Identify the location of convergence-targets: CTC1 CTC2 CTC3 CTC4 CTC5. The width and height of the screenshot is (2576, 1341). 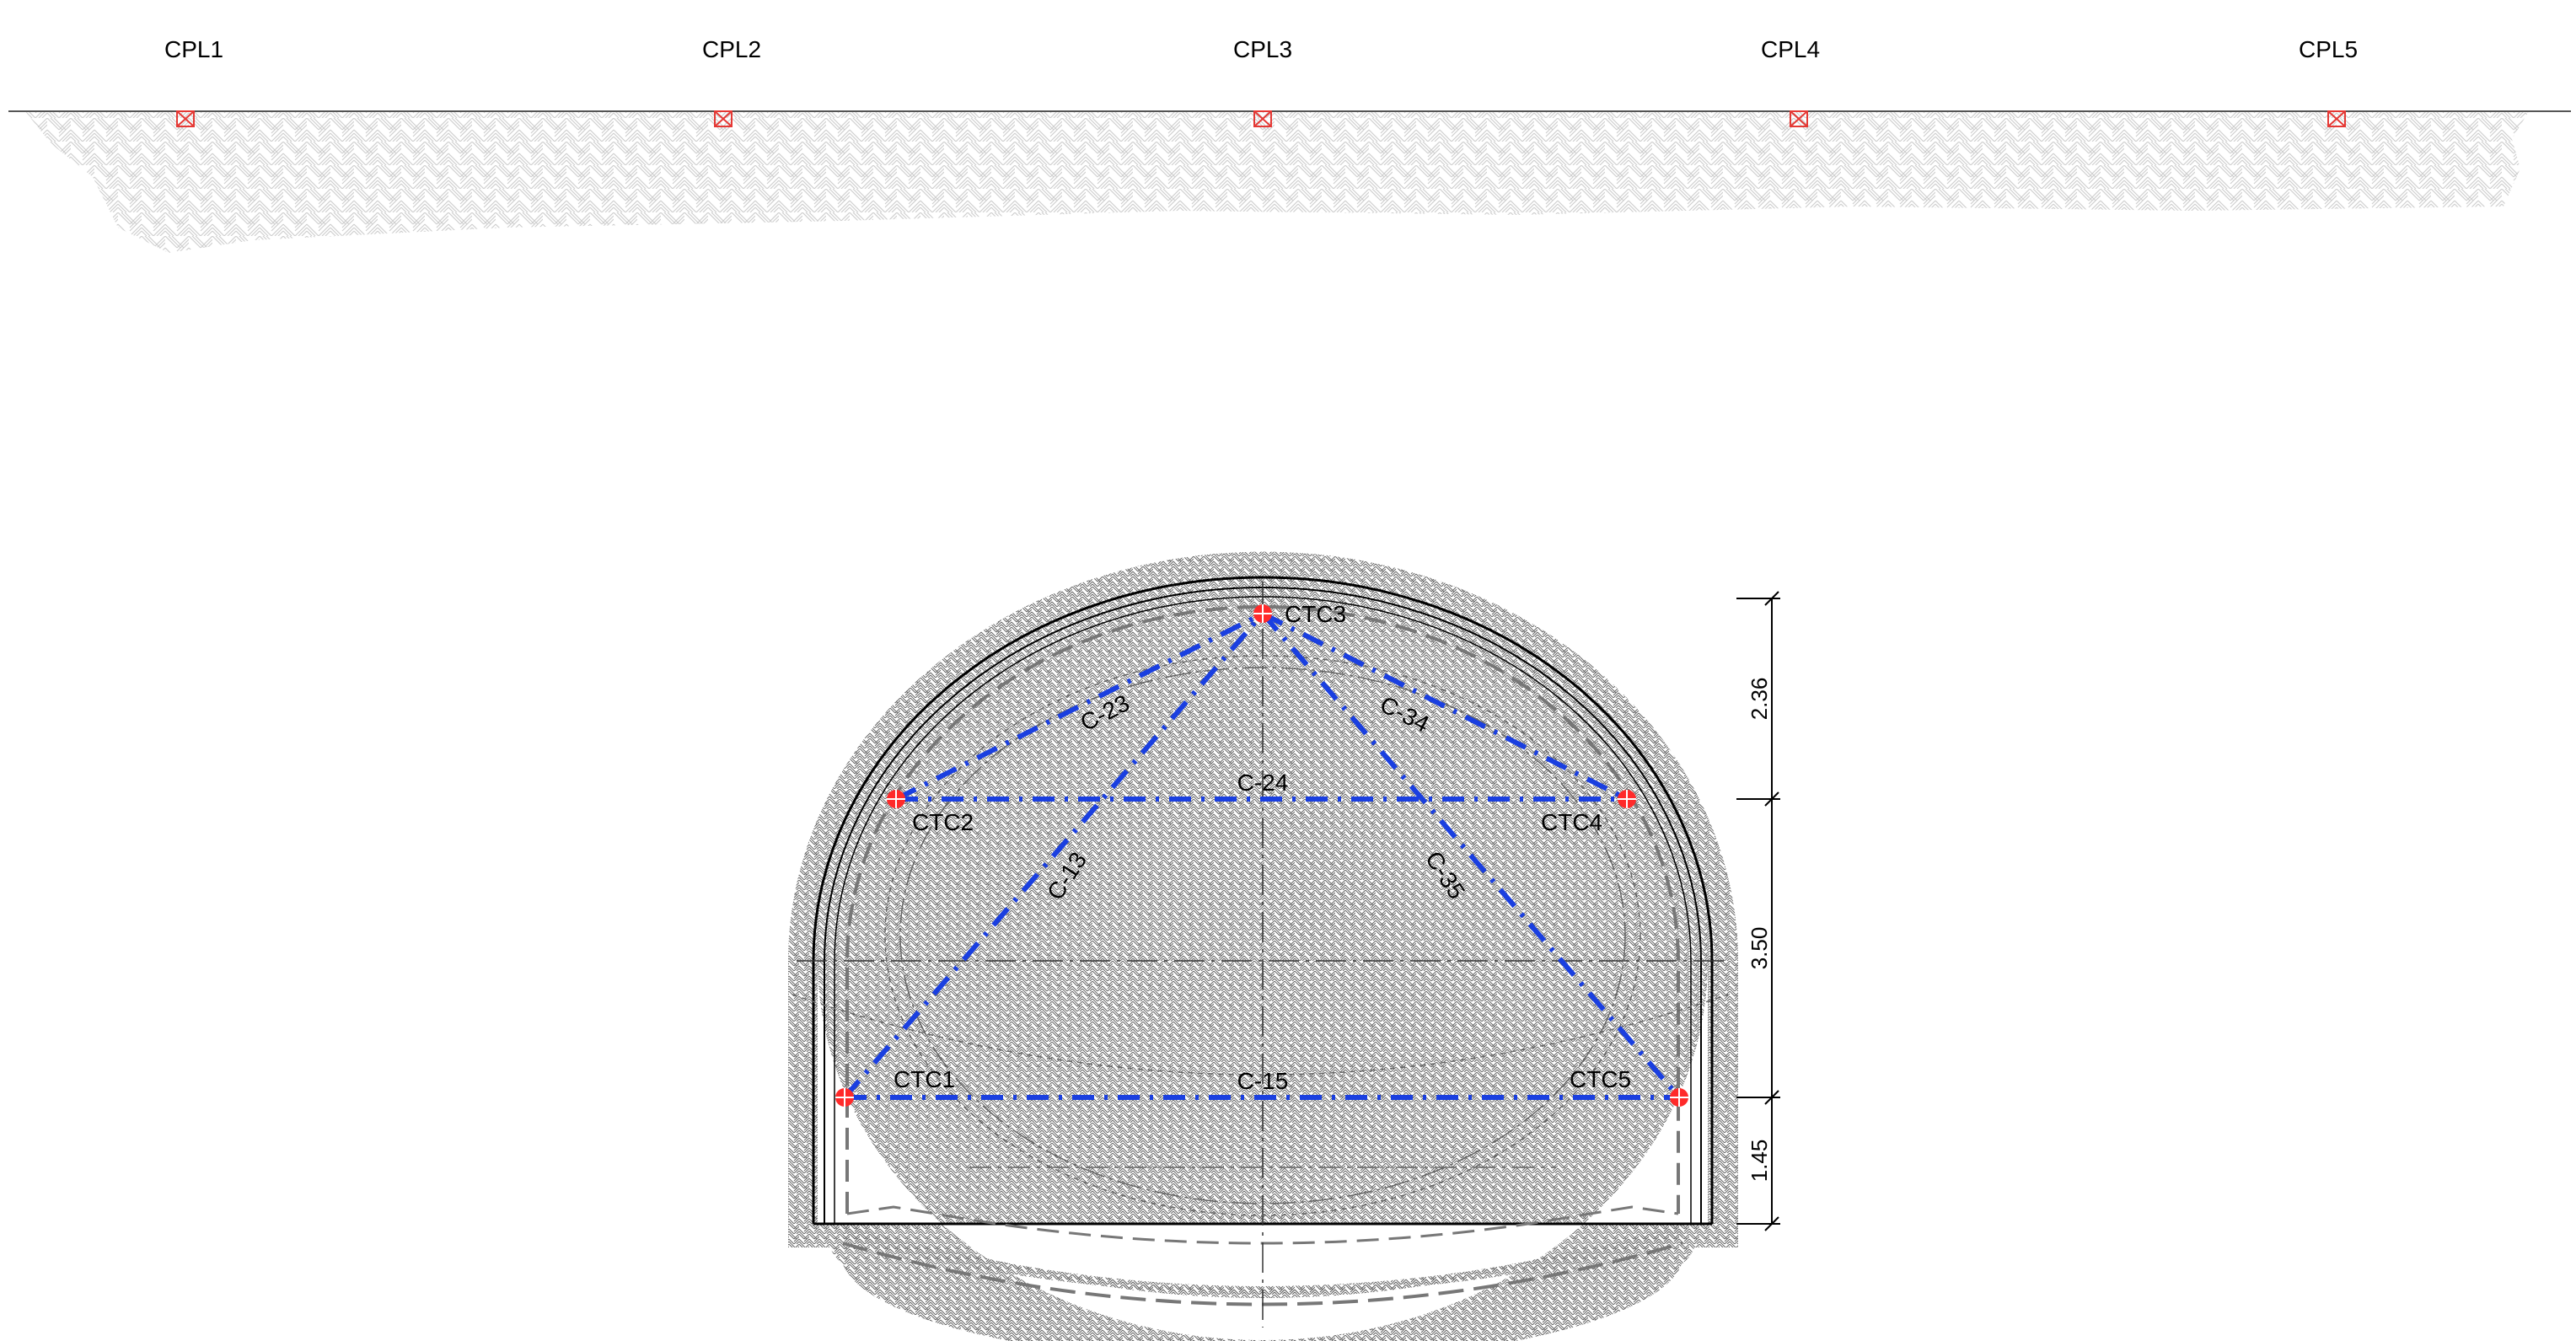
(1261, 854).